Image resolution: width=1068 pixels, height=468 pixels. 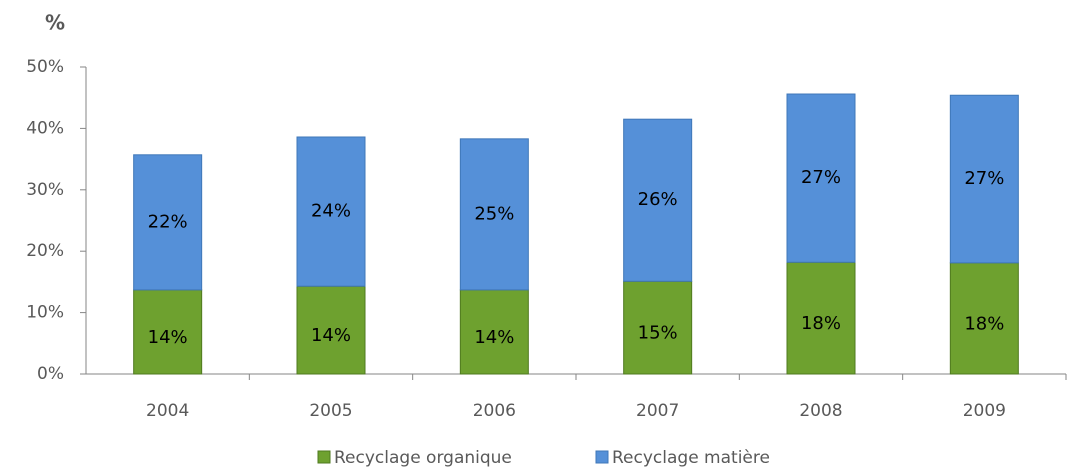 I want to click on y-tick-label: 10%, so click(x=45, y=313).